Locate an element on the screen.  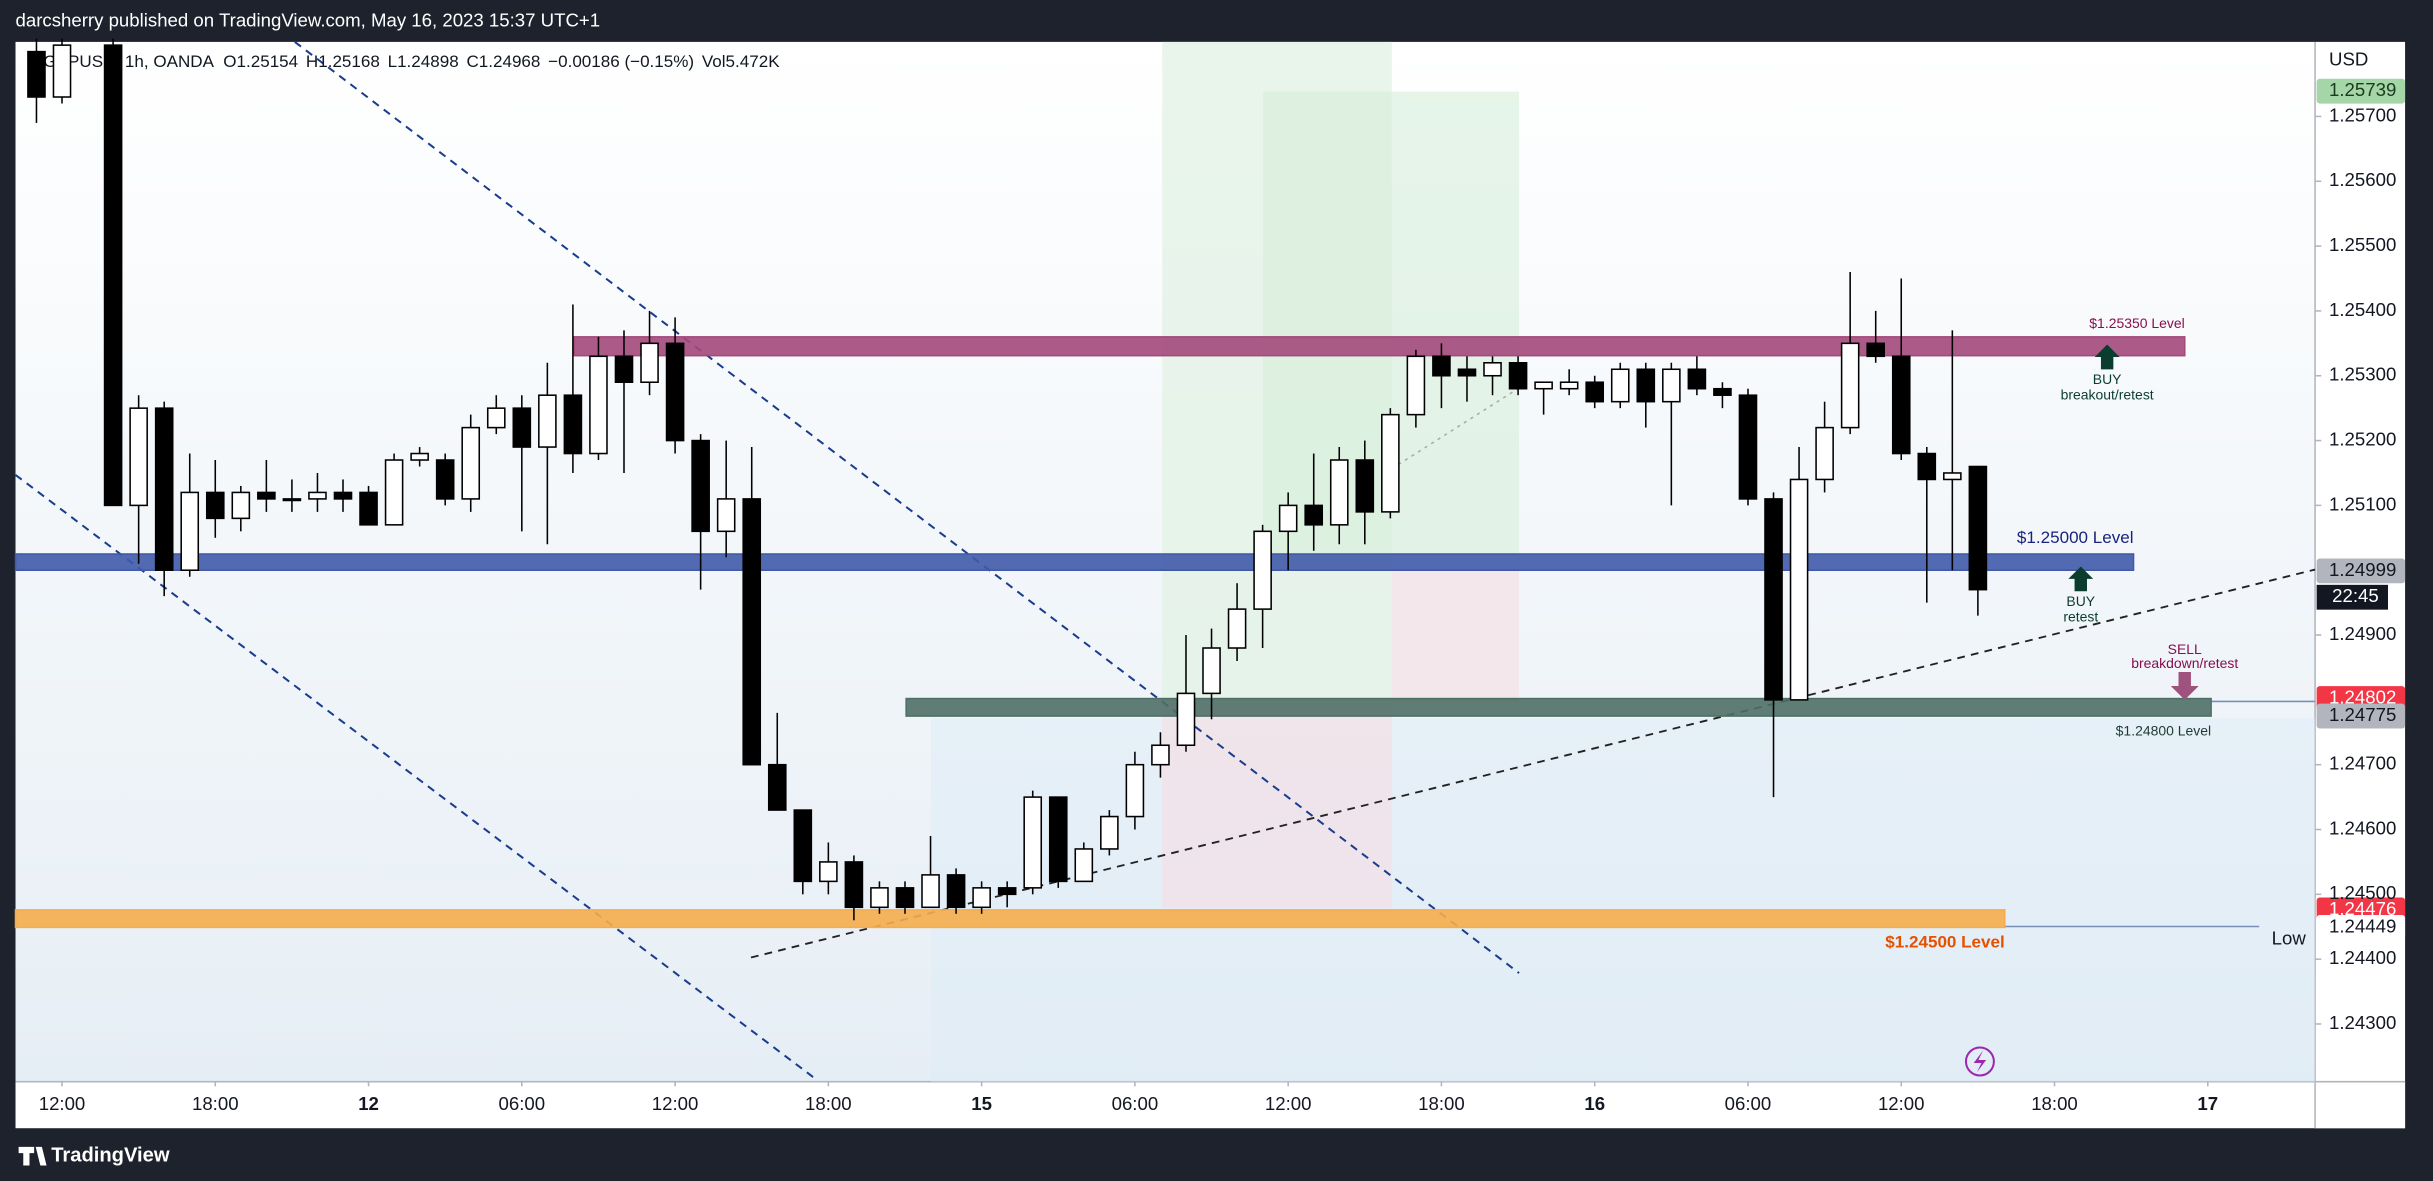
x-tick-label: 15 is located at coordinates (981, 1103).